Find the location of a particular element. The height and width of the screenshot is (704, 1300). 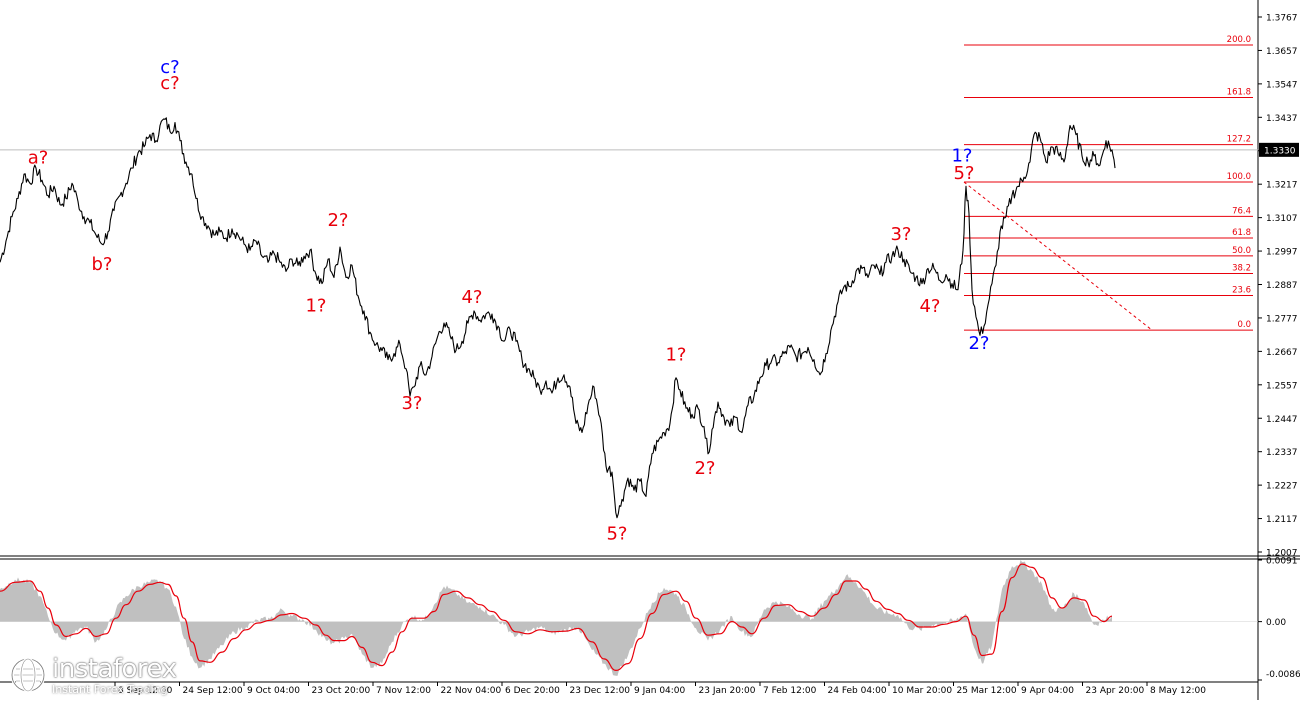

price-tick-label: 1.3437 is located at coordinates (1282, 119).